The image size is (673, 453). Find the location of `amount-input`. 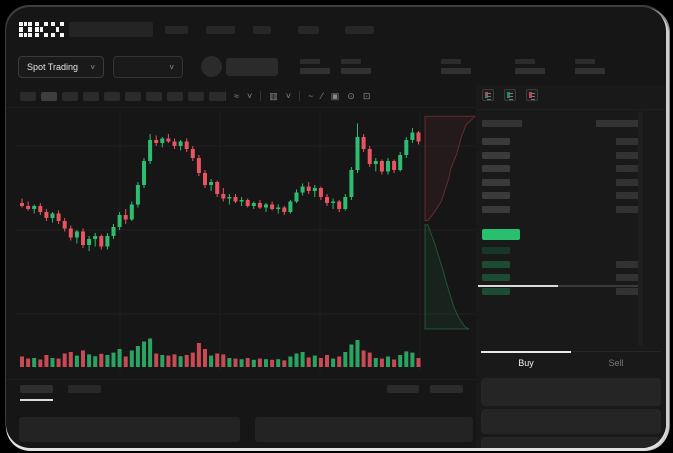

amount-input is located at coordinates (571, 421).